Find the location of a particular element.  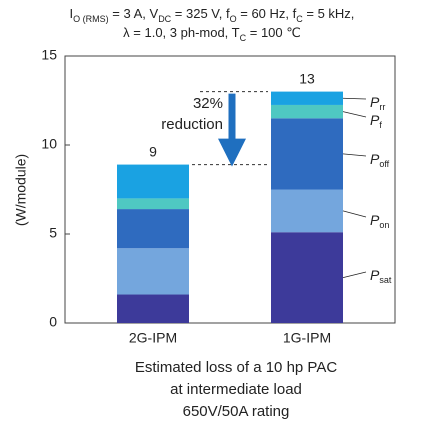

condition-text: = 325 V, f is located at coordinates (200, 13).